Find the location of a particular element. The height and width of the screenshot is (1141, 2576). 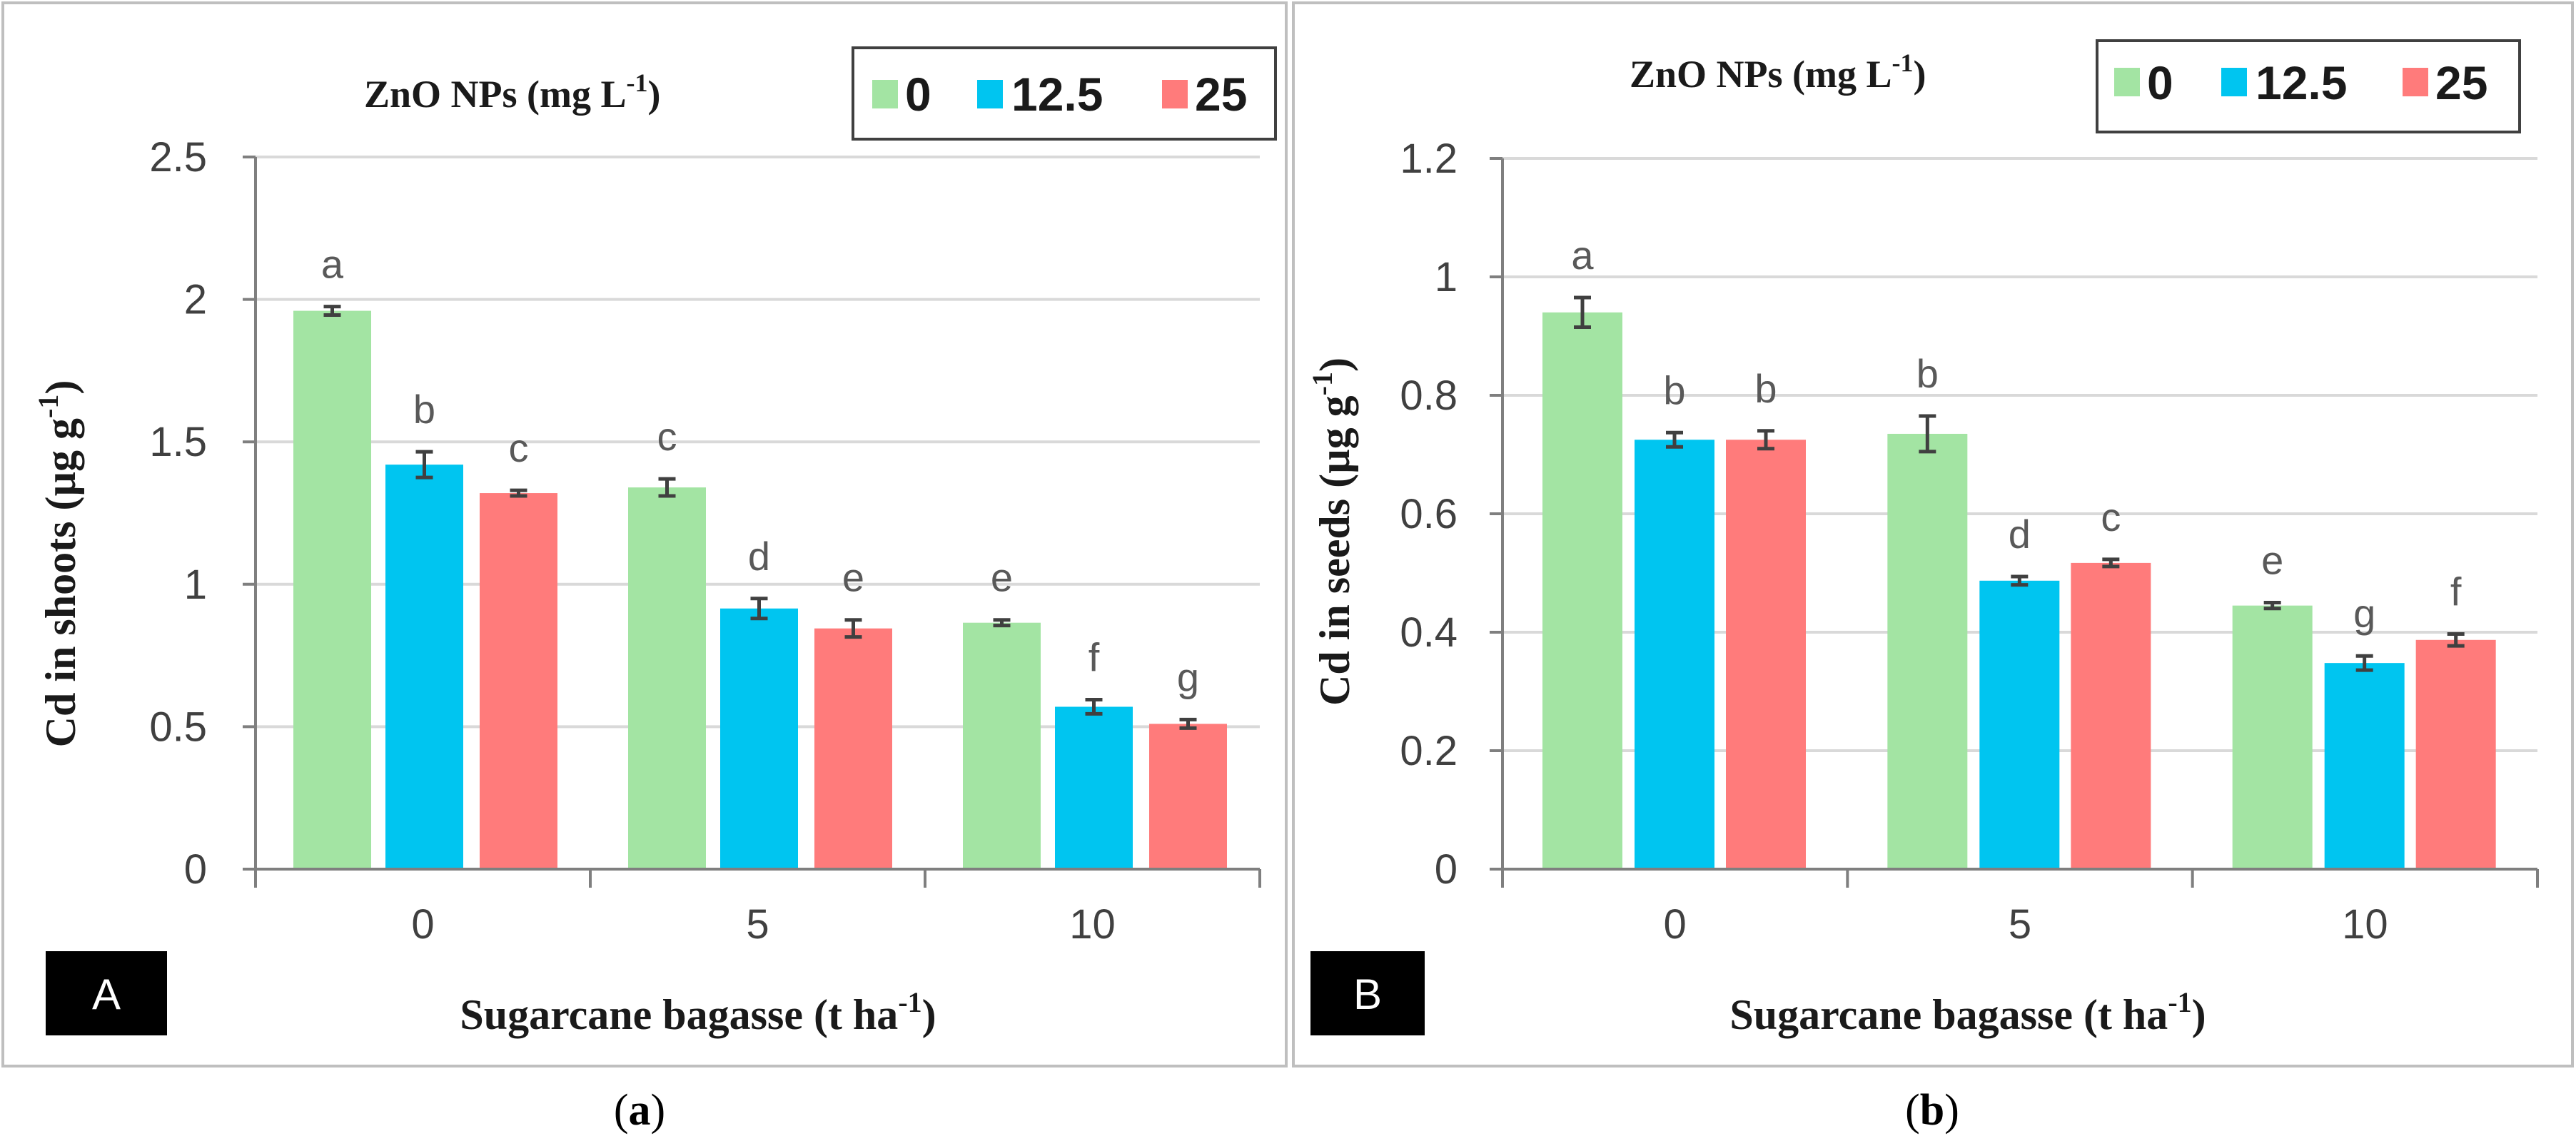

y-axis-title: Cd in seeds (µg g-1) is located at coordinates (1332, 531).